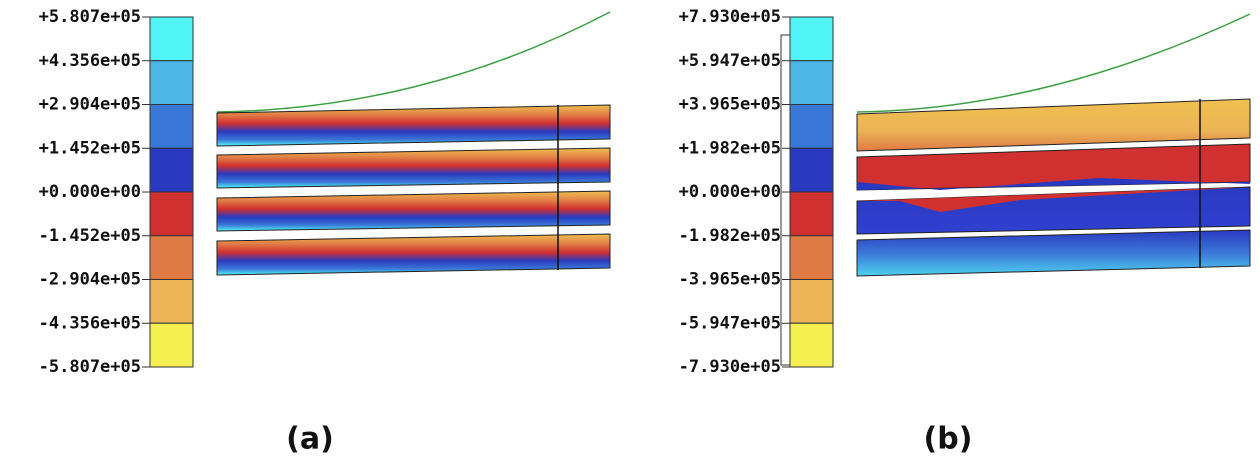  What do you see at coordinates (730, 367) in the screenshot?
I see `legend-label: -7.930e+05` at bounding box center [730, 367].